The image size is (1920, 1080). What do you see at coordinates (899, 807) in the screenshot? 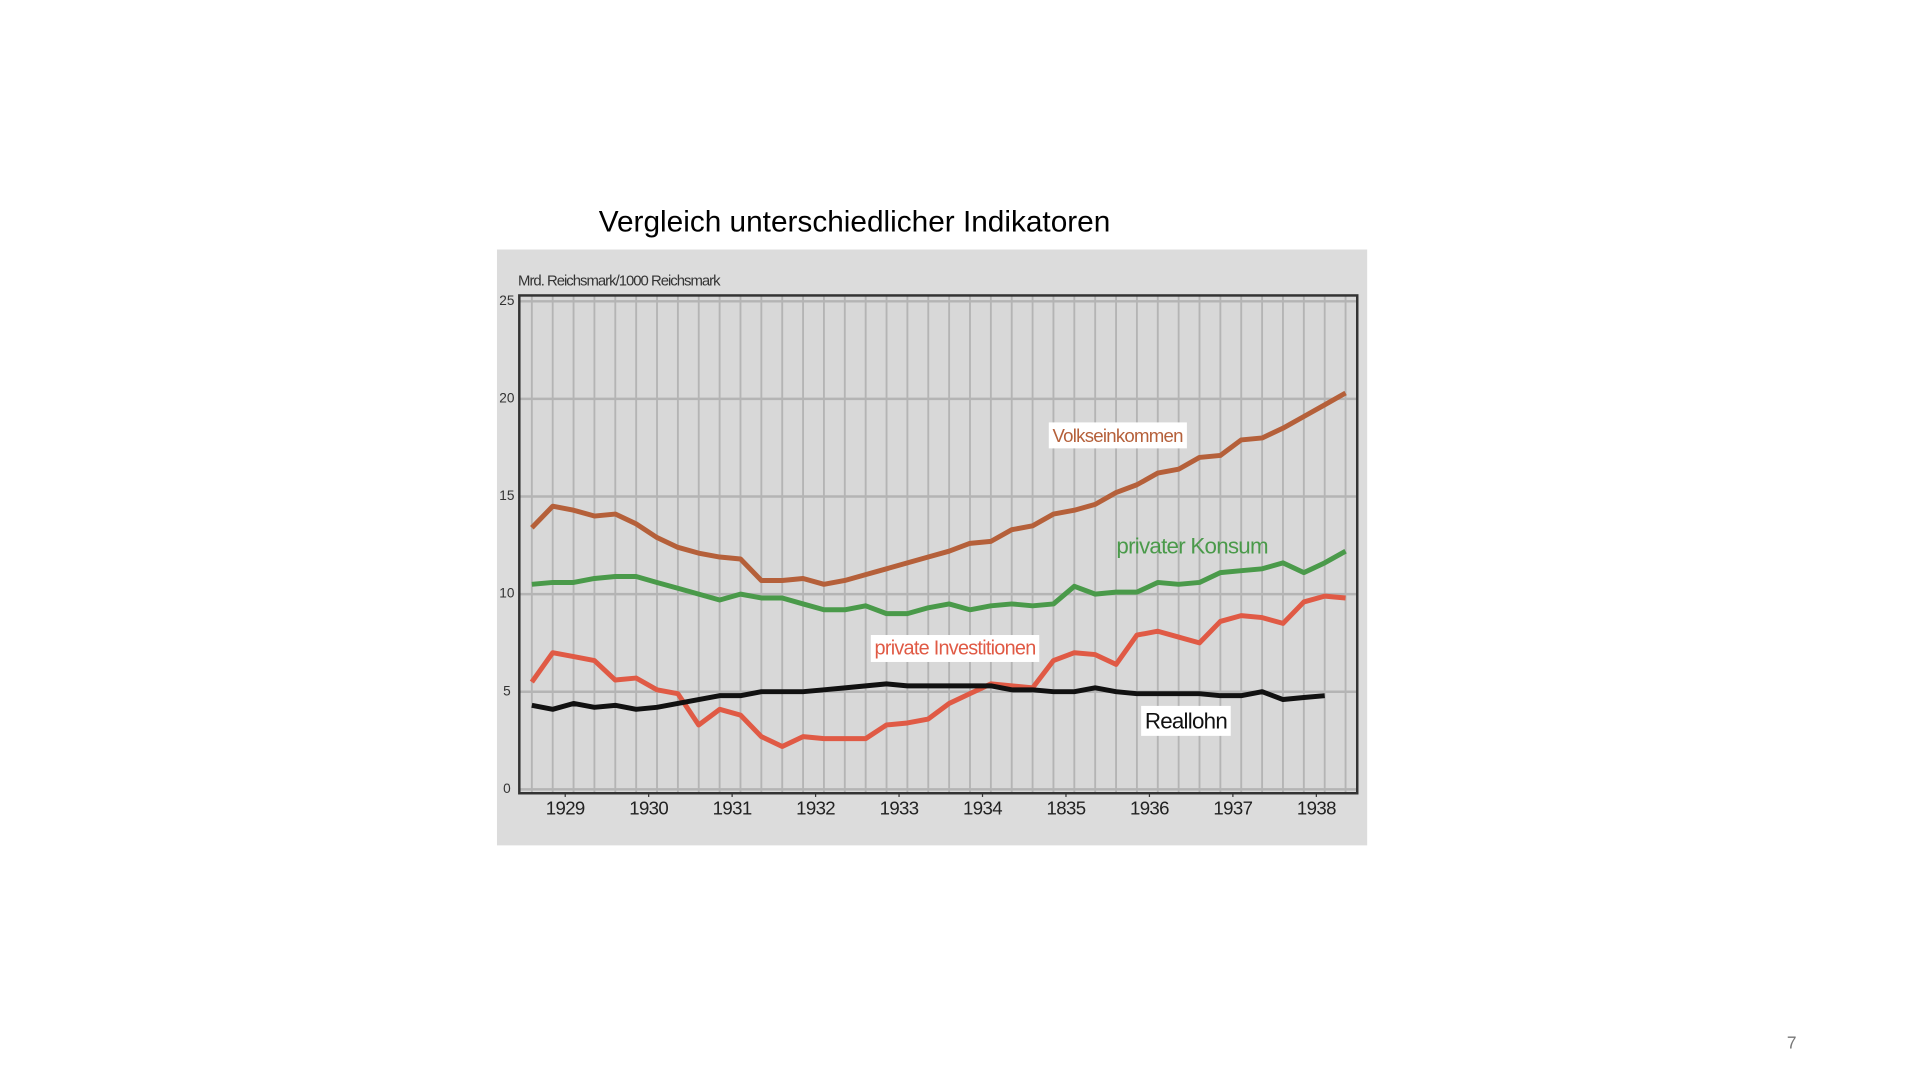
I see `x-tick-label: 1933` at bounding box center [899, 807].